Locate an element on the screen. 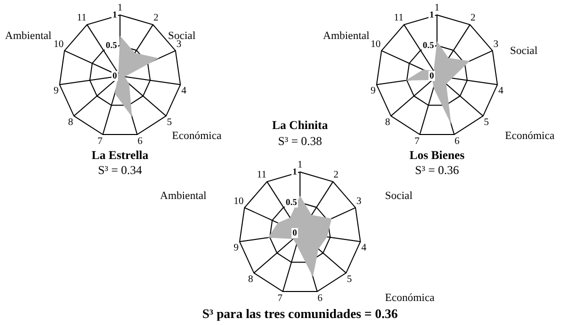 The image size is (577, 325). text: S³ para las tres comunidades = 0.36 is located at coordinates (300, 314).